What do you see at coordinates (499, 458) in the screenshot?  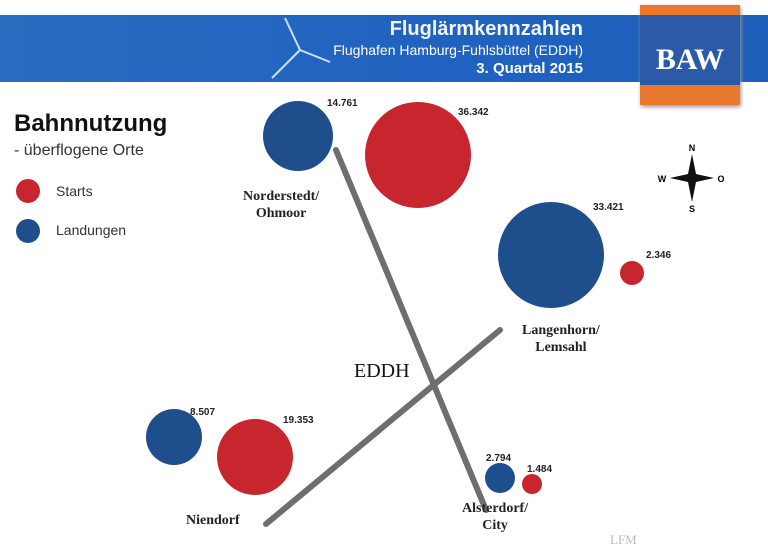 I see `value-landungen-alsterdorf: 2.794` at bounding box center [499, 458].